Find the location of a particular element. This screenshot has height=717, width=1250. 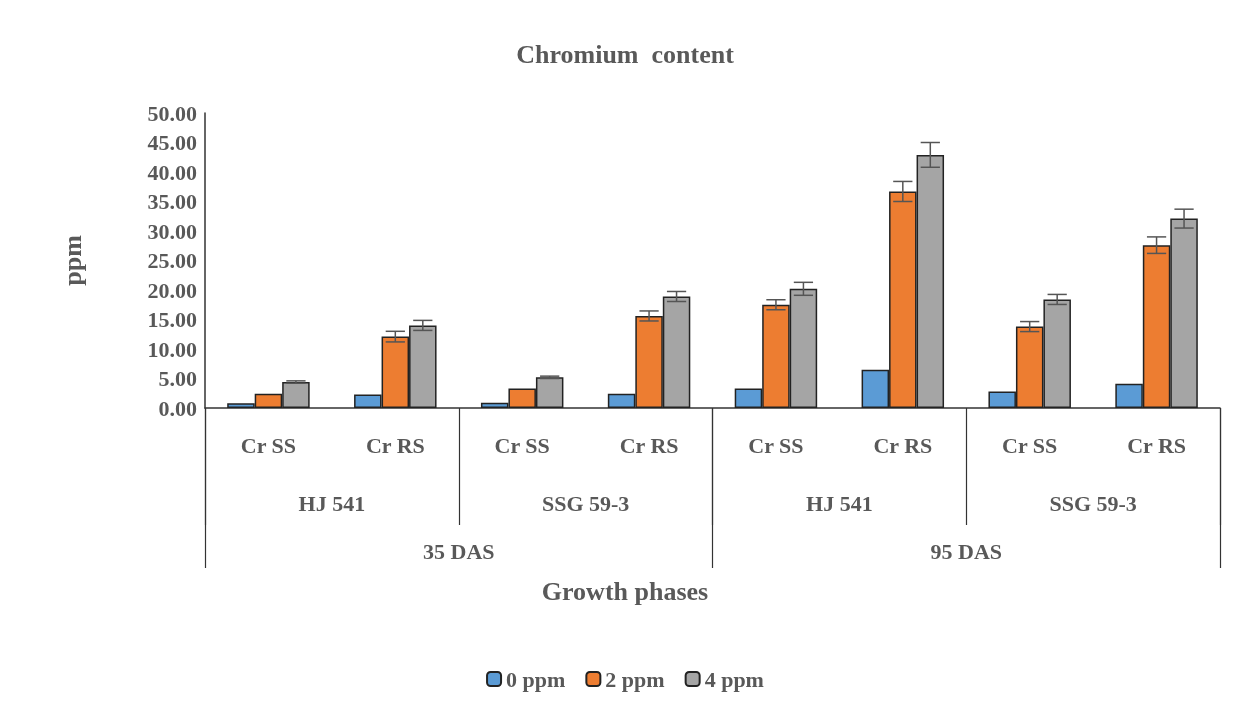

y-tick-label: 30.00 is located at coordinates (172, 231).